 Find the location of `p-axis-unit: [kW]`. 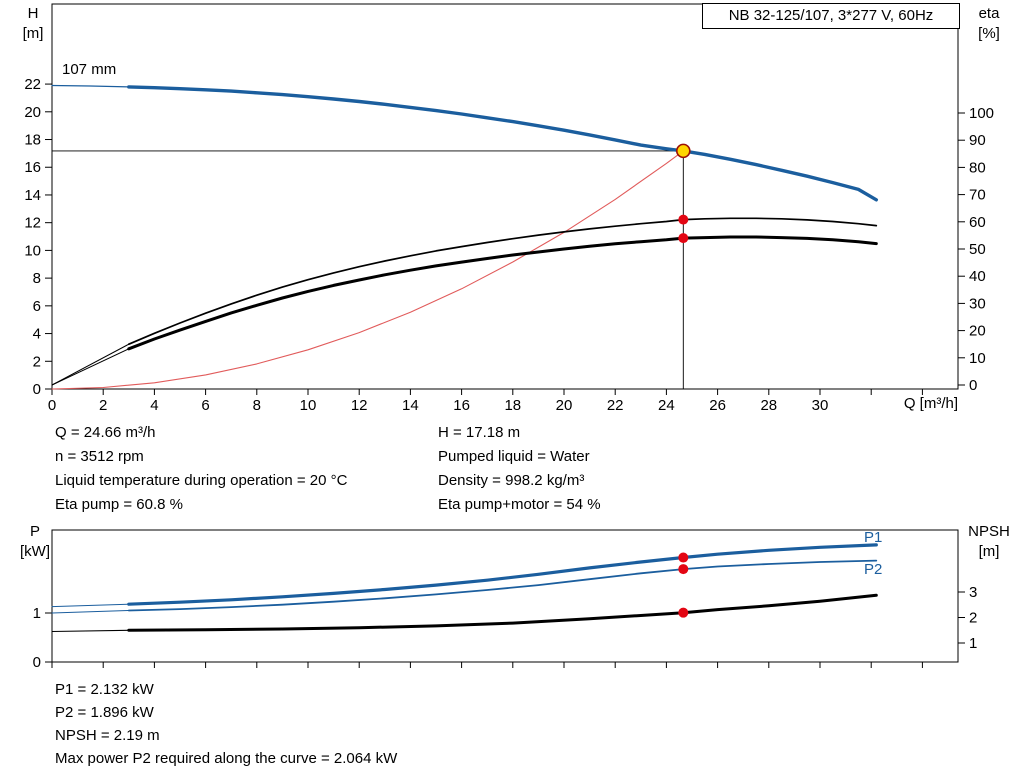

p-axis-unit: [kW] is located at coordinates (35, 551).